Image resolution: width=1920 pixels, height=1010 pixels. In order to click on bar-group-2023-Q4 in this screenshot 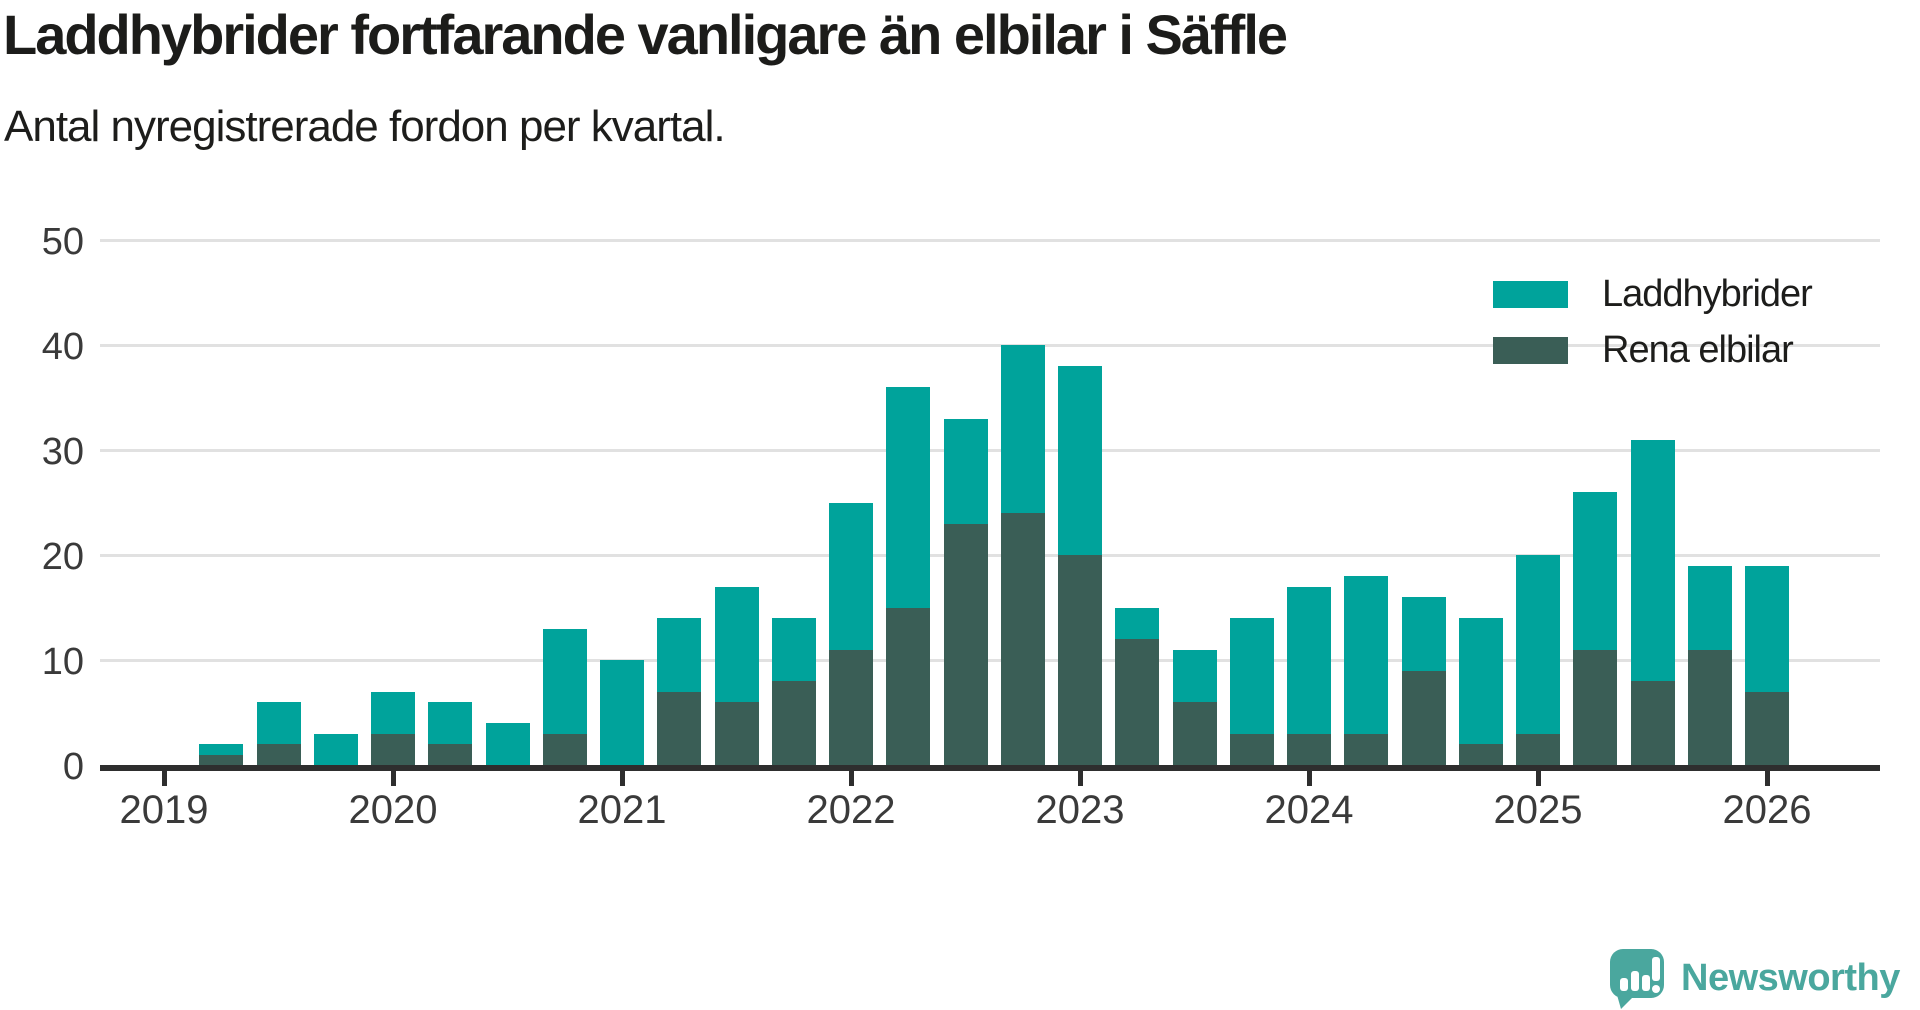, I will do `click(1251, 691)`.